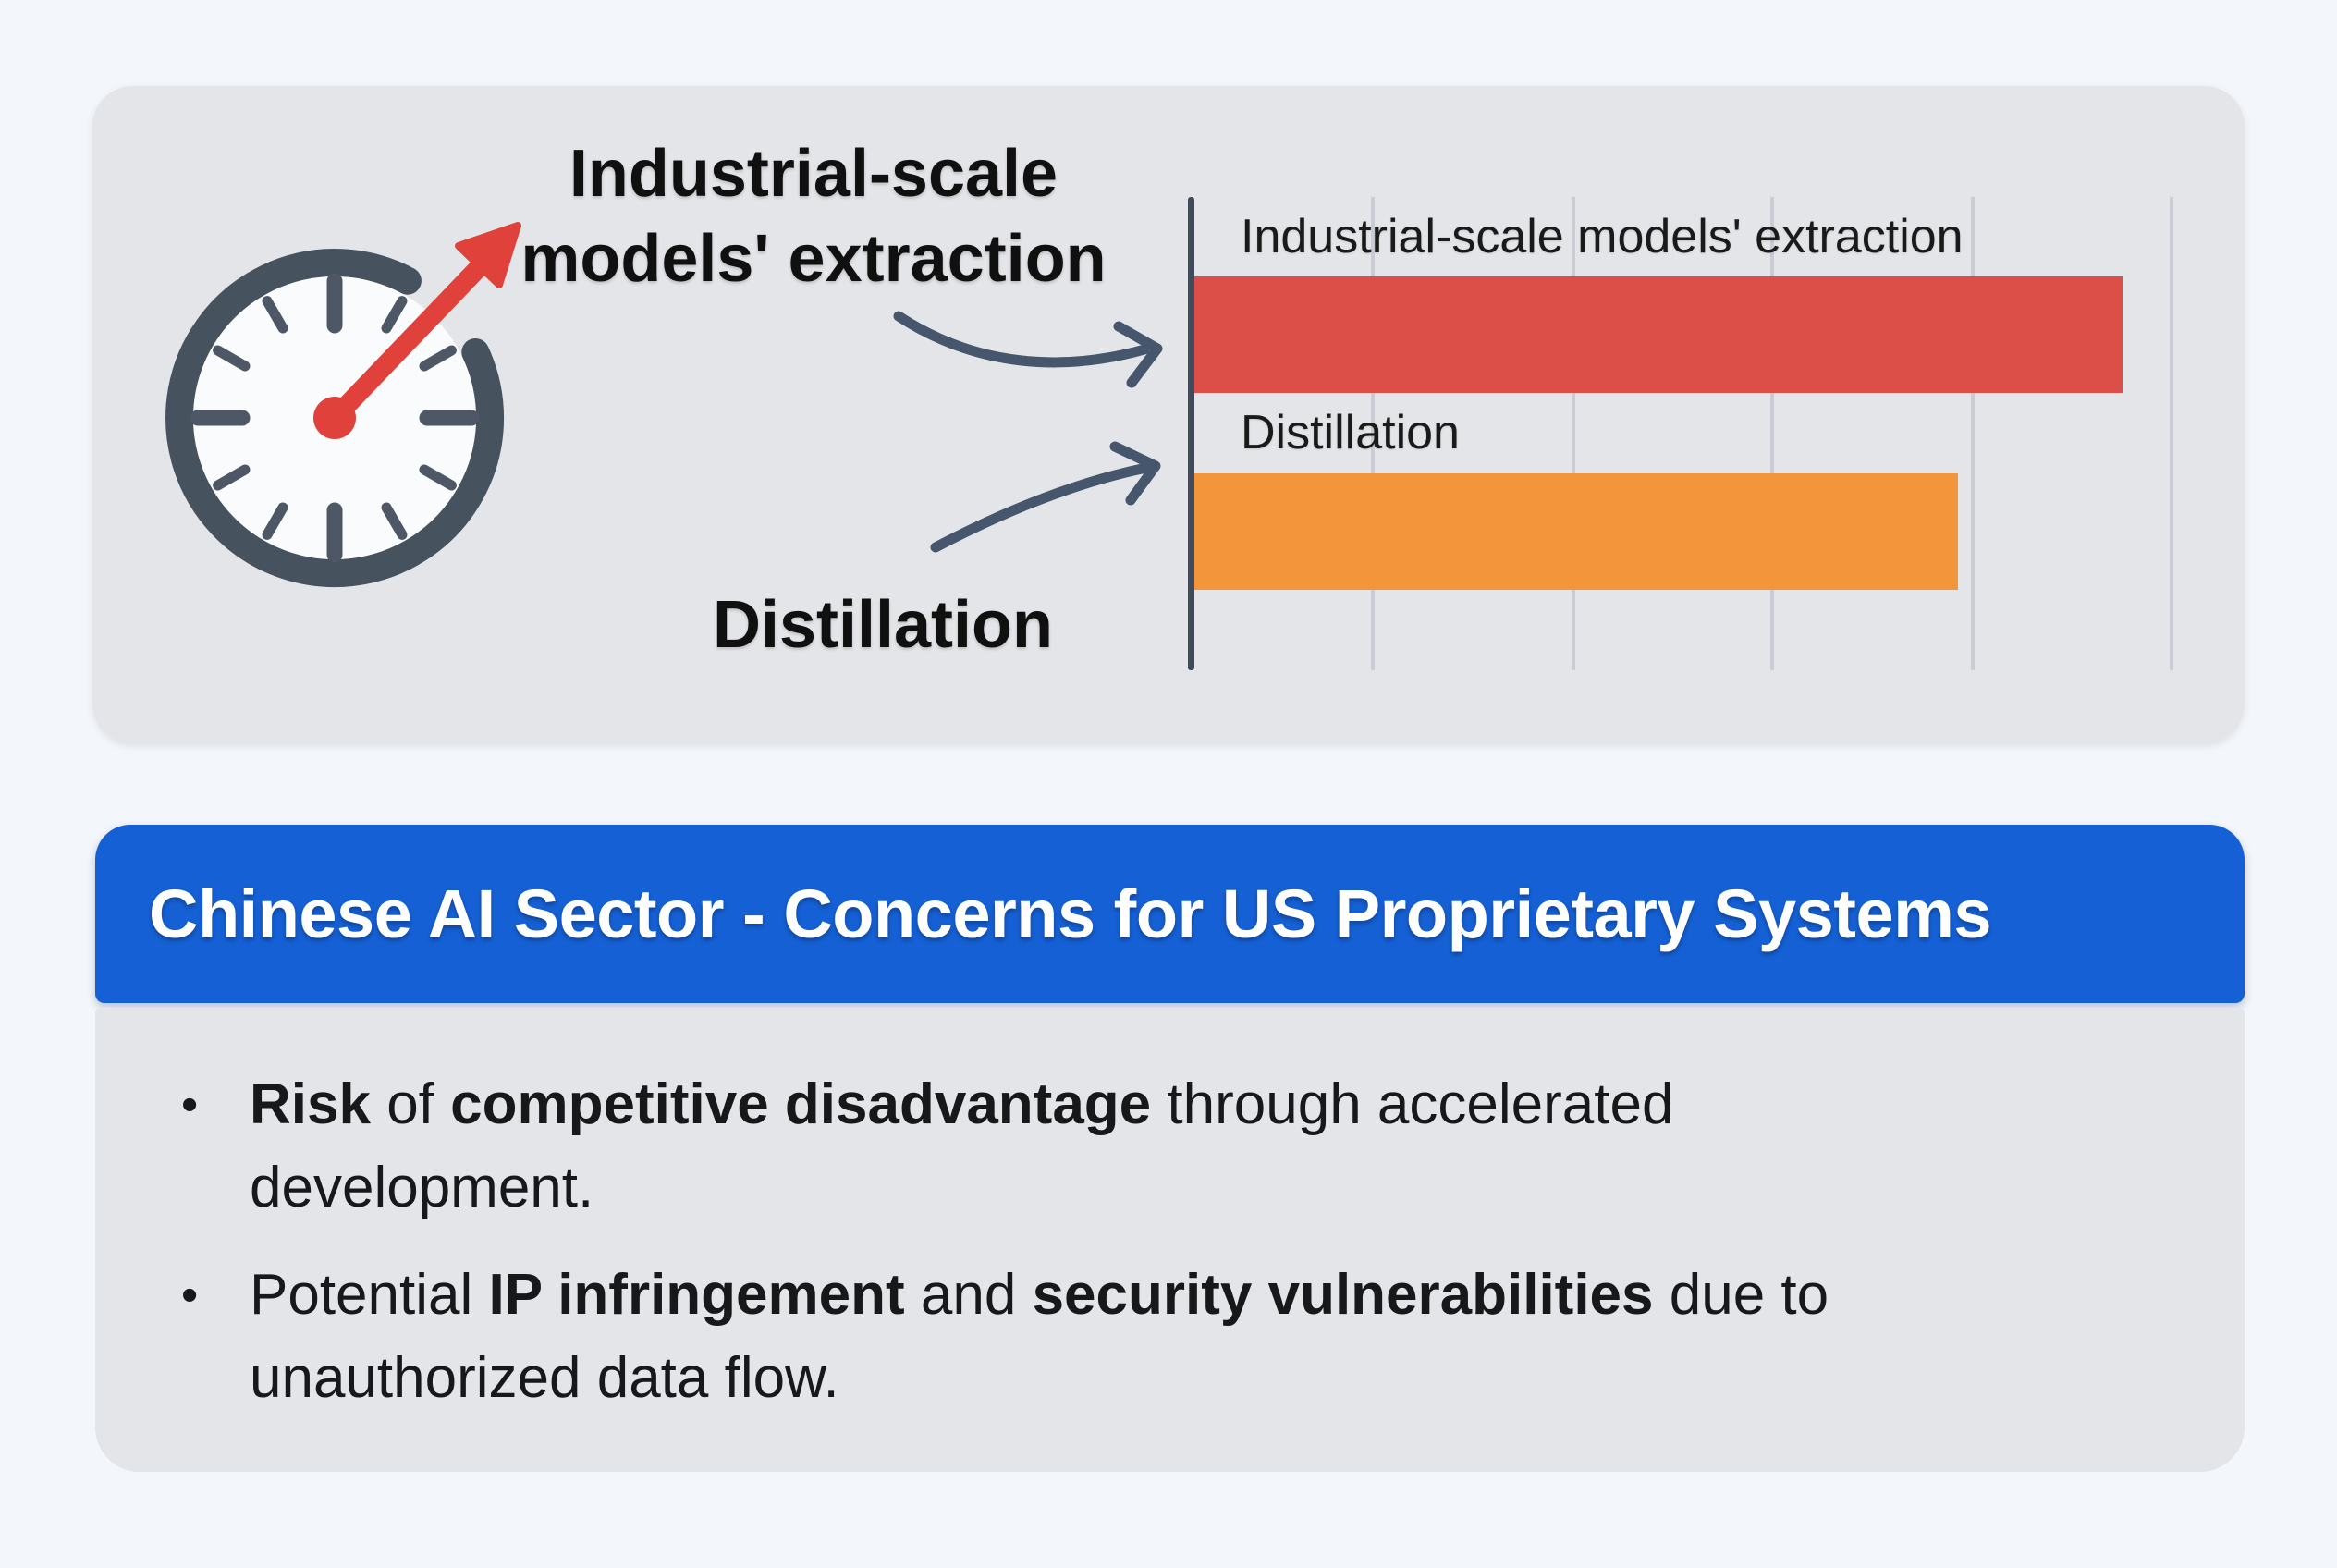  I want to click on arrow-to-red-bar, so click(1021, 339).